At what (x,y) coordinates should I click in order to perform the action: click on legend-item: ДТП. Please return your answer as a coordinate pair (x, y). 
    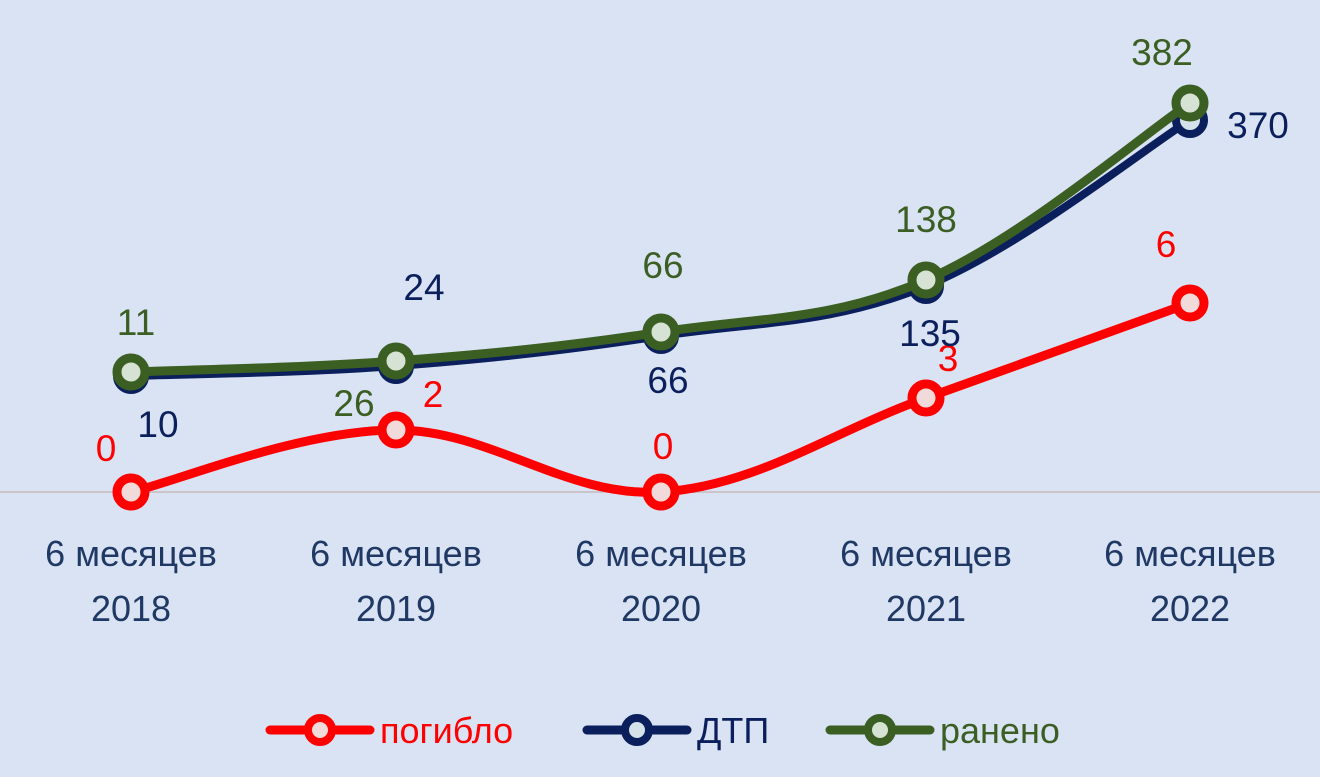
    Looking at the image, I should click on (675, 730).